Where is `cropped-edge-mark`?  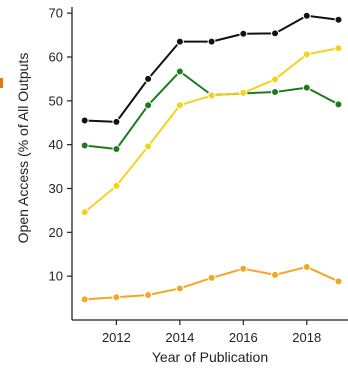 cropped-edge-mark is located at coordinates (1, 83).